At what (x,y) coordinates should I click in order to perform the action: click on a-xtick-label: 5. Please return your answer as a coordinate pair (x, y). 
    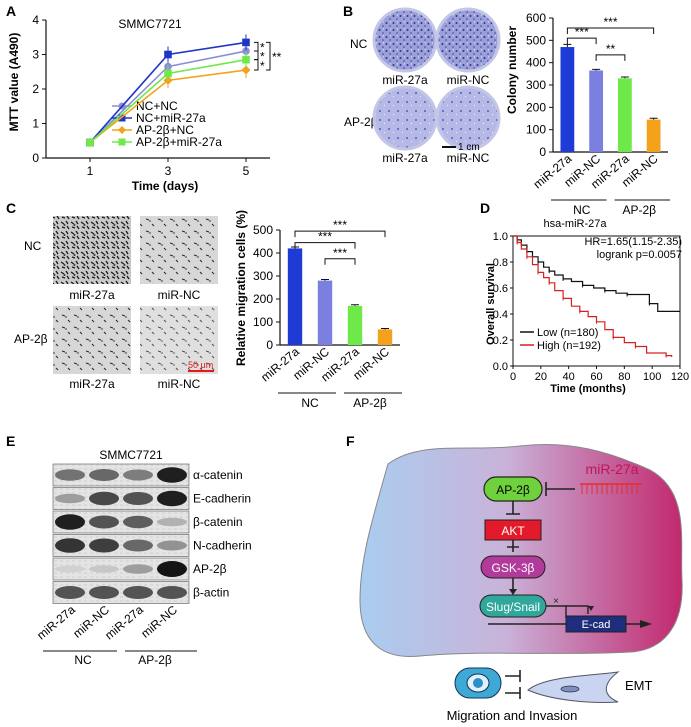
    Looking at the image, I should click on (246, 171).